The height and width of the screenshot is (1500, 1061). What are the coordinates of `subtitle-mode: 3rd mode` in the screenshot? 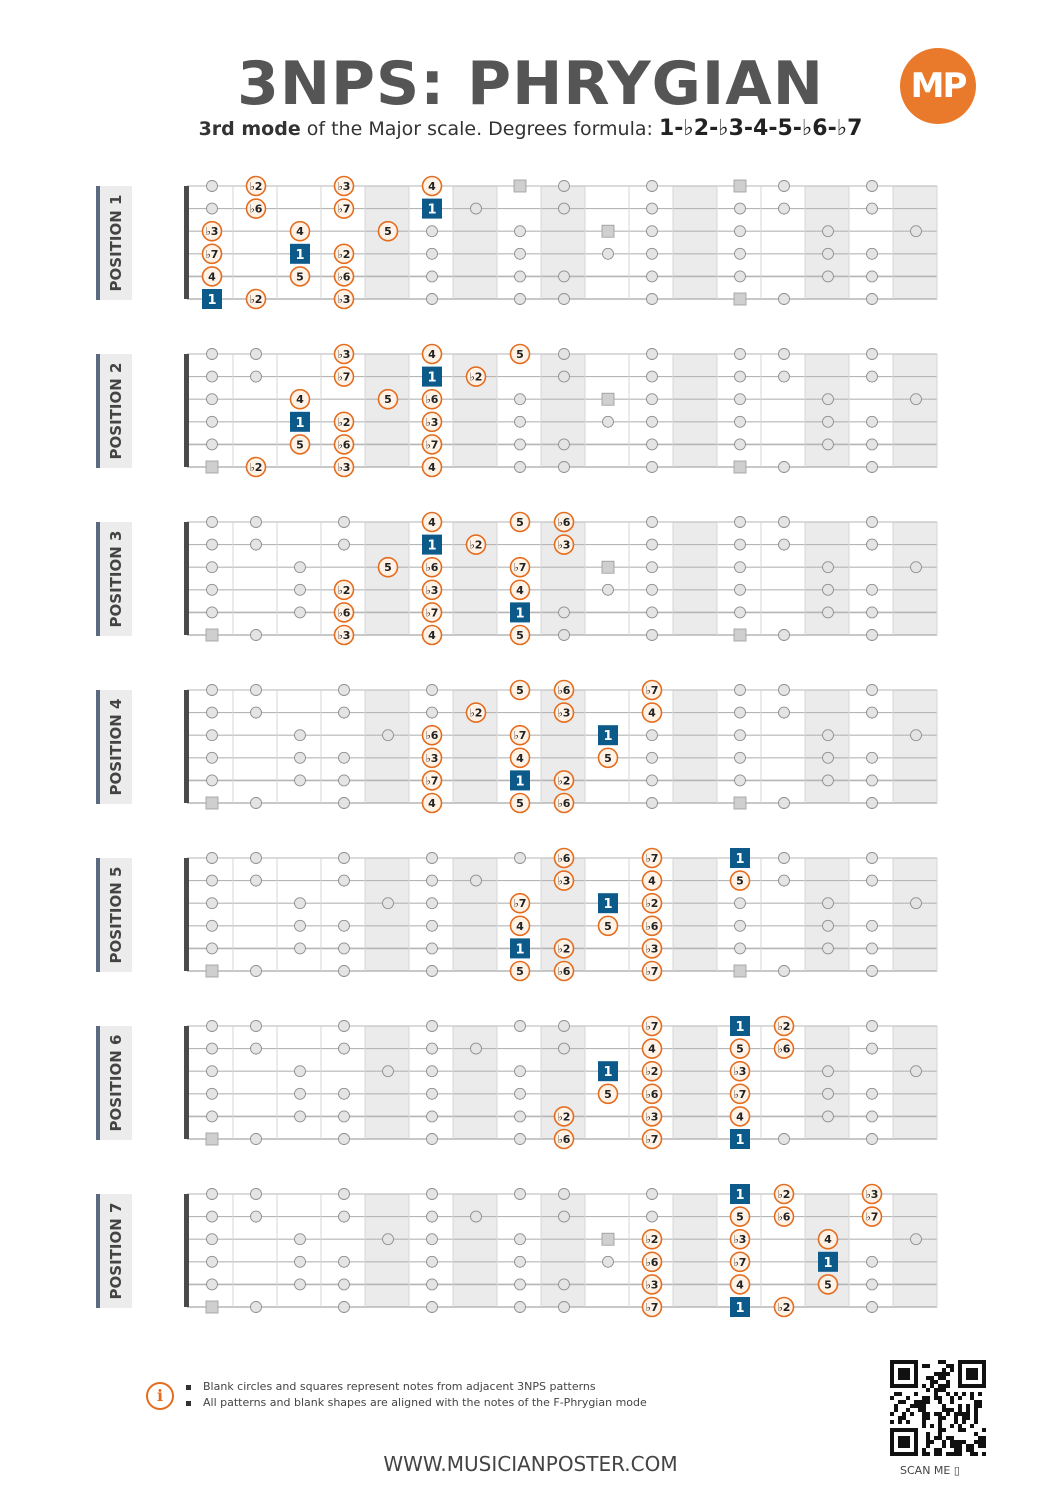 It's located at (249, 129).